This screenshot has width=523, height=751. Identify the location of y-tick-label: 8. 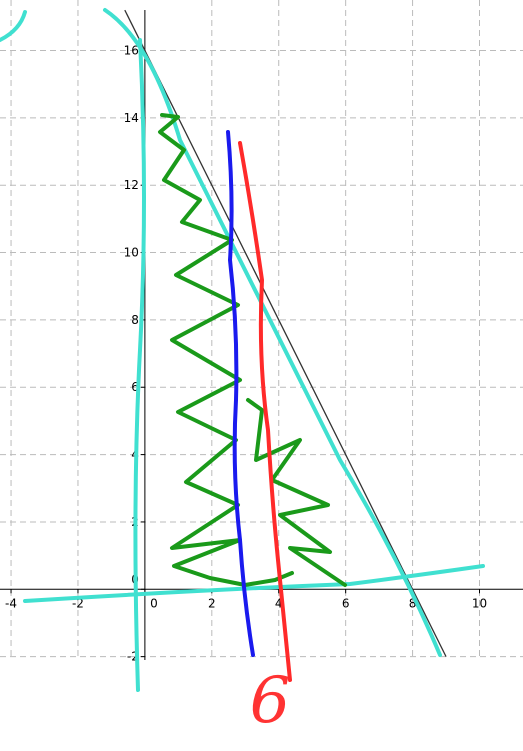
(135, 320).